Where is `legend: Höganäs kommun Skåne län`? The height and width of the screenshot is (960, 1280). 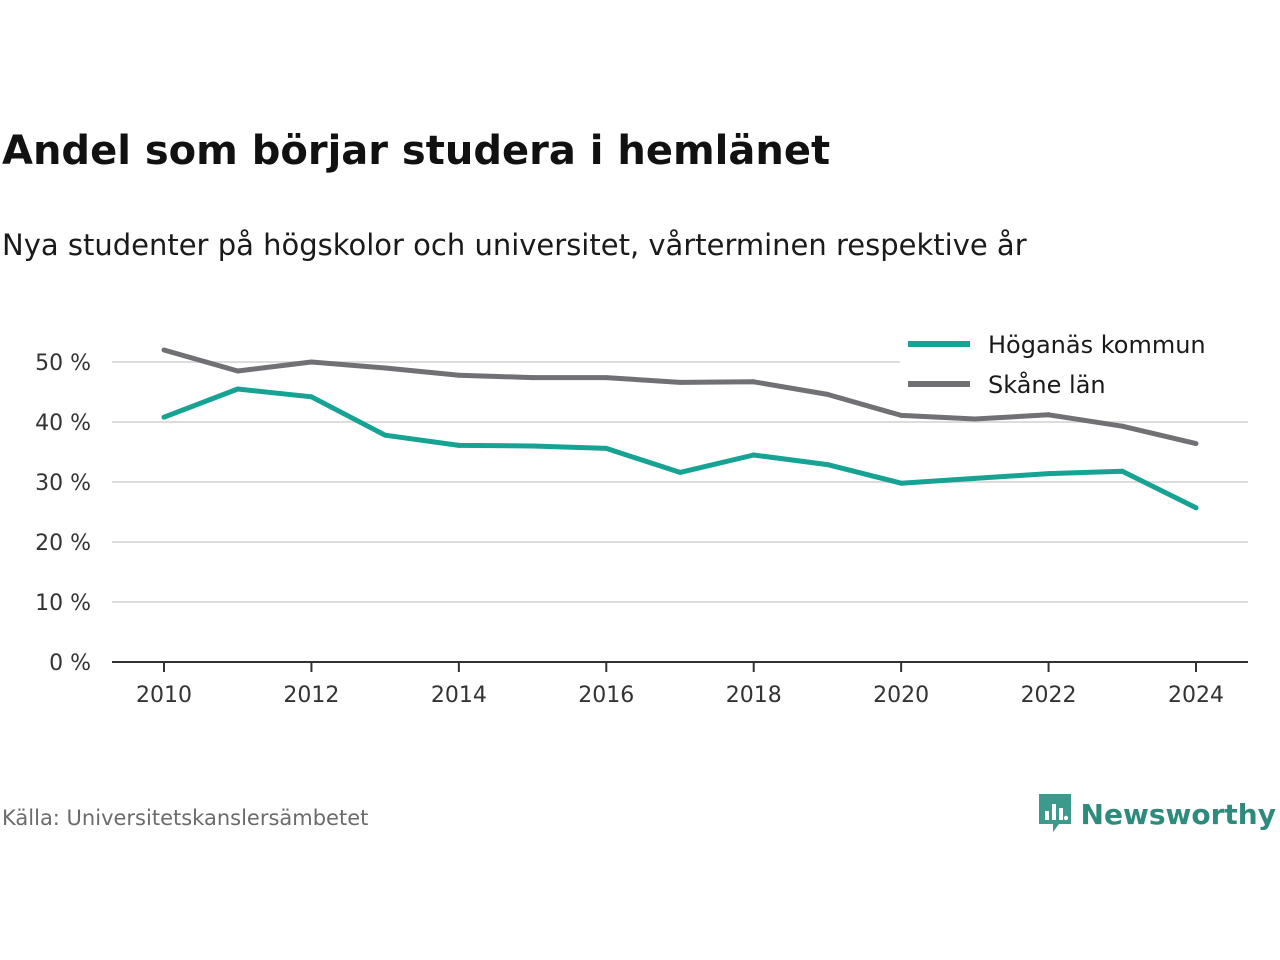 legend: Höganäs kommun Skåne län is located at coordinates (1074, 365).